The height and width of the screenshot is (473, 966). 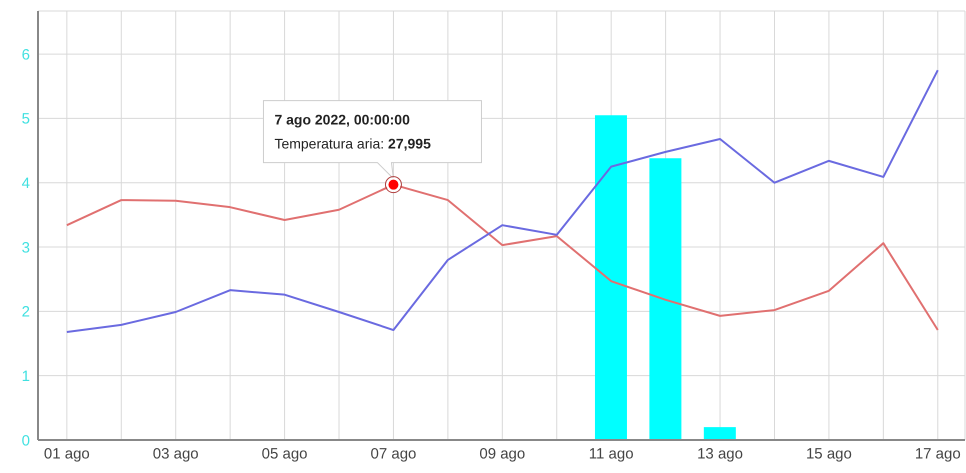 I want to click on y-tick-label: 6, so click(x=26, y=55).